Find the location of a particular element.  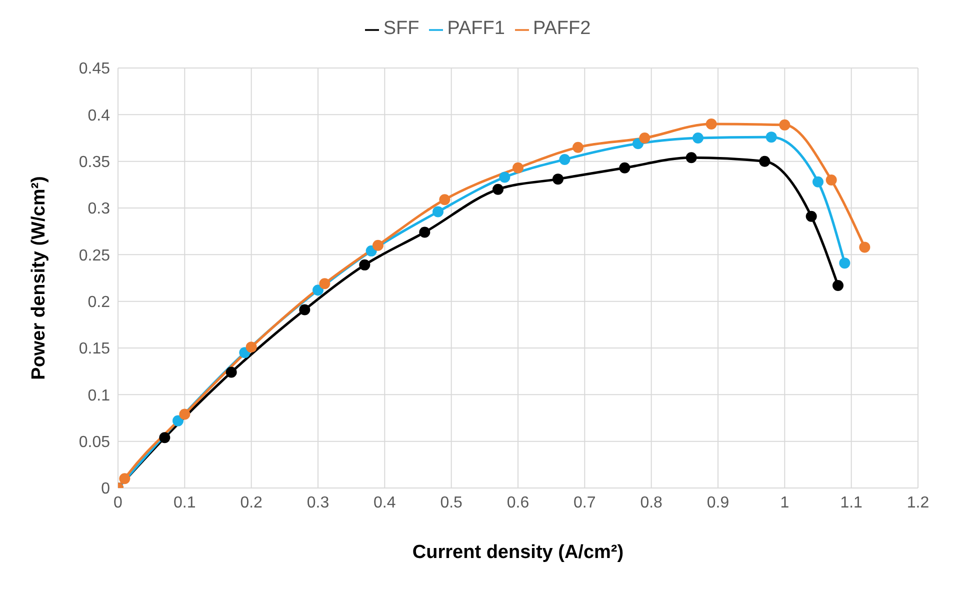

x-tick-label: 1.1 is located at coordinates (851, 503).